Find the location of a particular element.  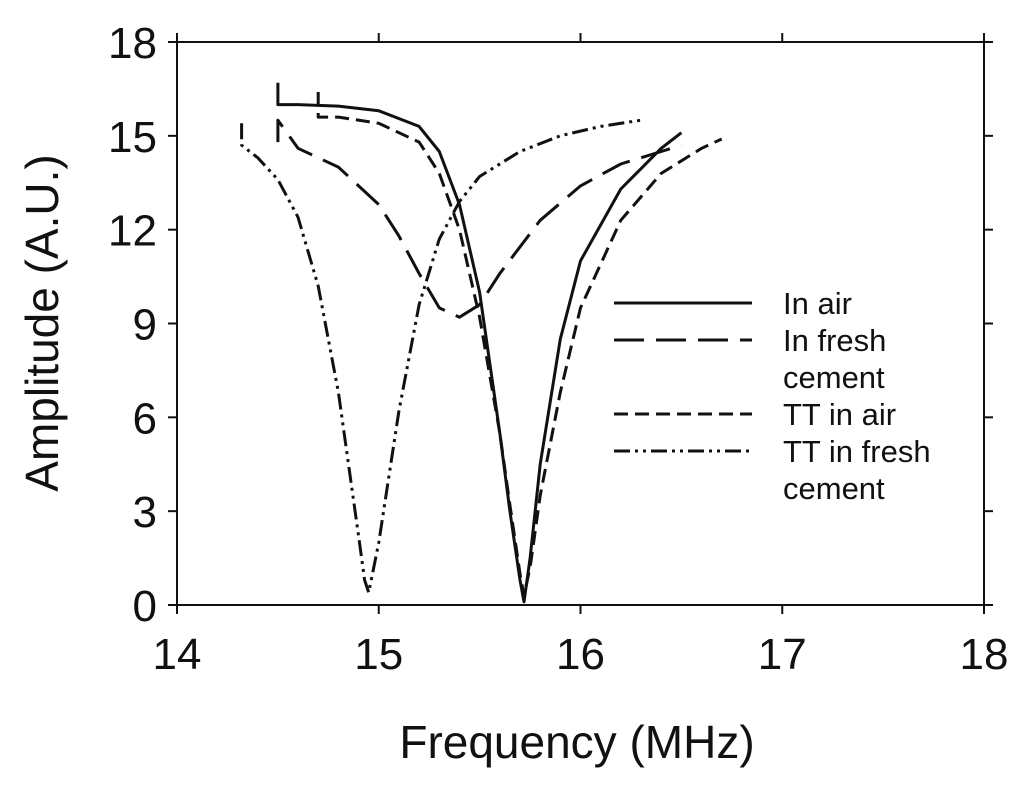

legend-label-2: cement is located at coordinates (834, 377).